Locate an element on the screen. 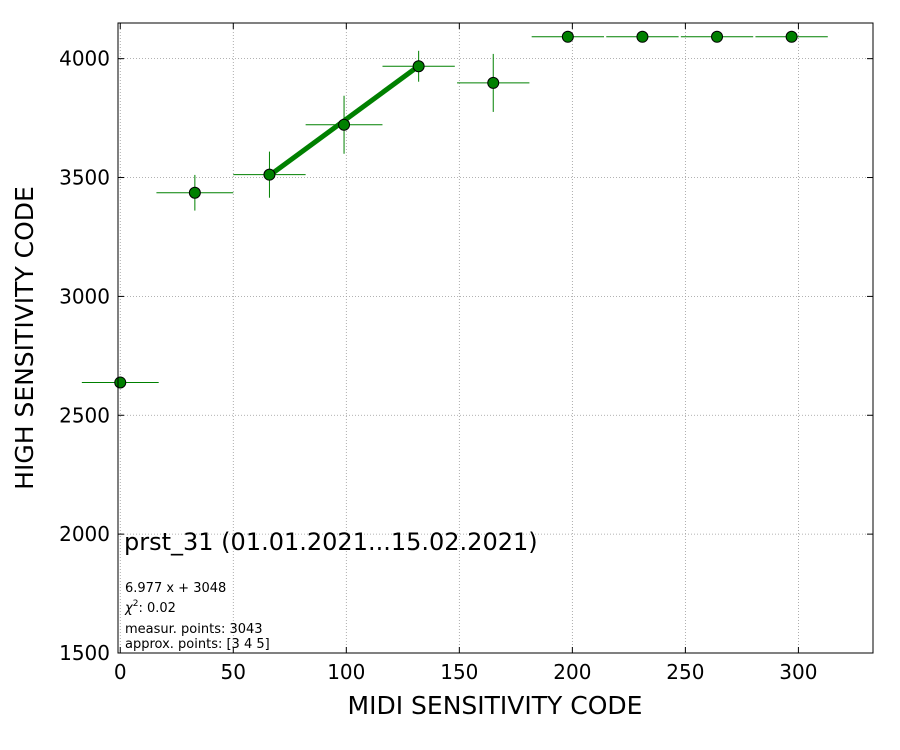  x-tick-label: 100 is located at coordinates (346, 672).